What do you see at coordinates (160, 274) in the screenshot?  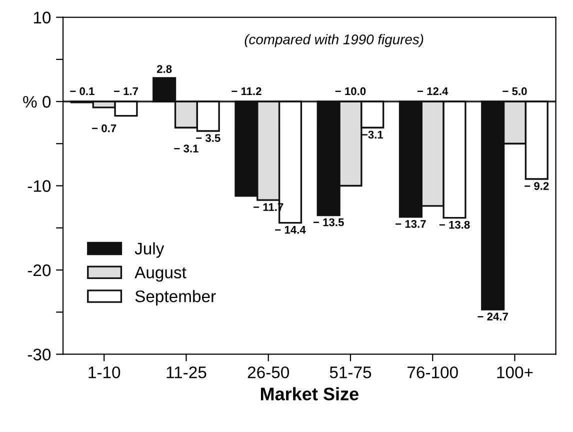 I see `legend-label: August` at bounding box center [160, 274].